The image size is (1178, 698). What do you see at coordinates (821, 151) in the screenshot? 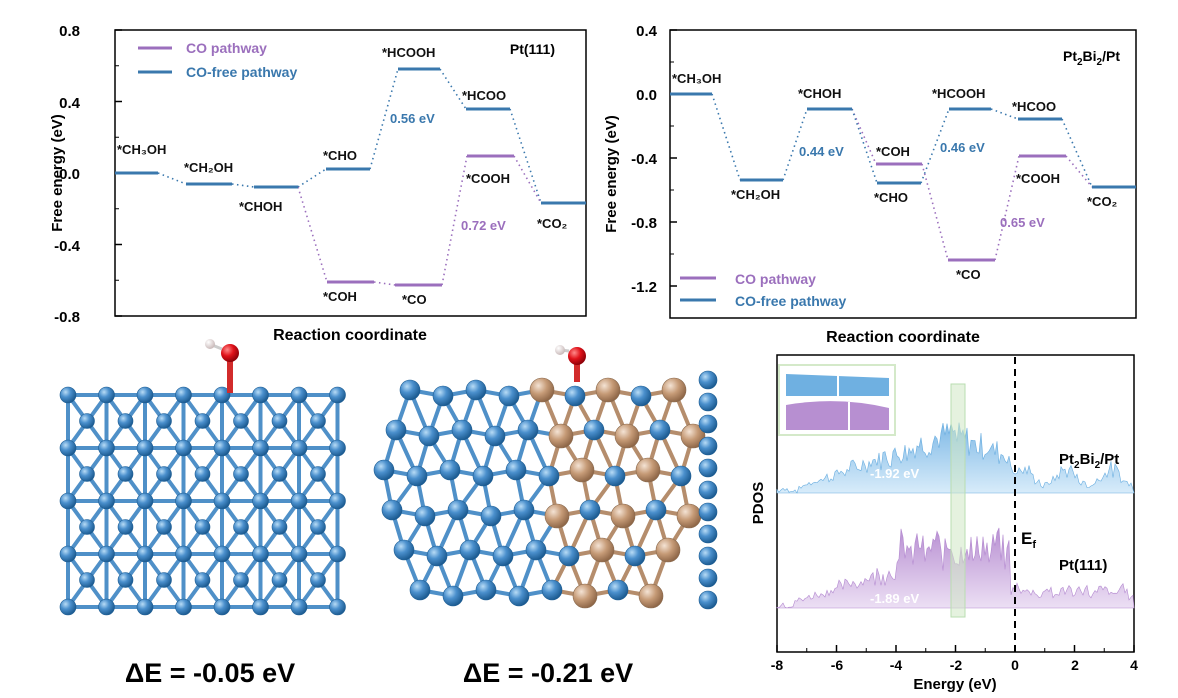
I see `barrier-label: 0.44 eV` at bounding box center [821, 151].